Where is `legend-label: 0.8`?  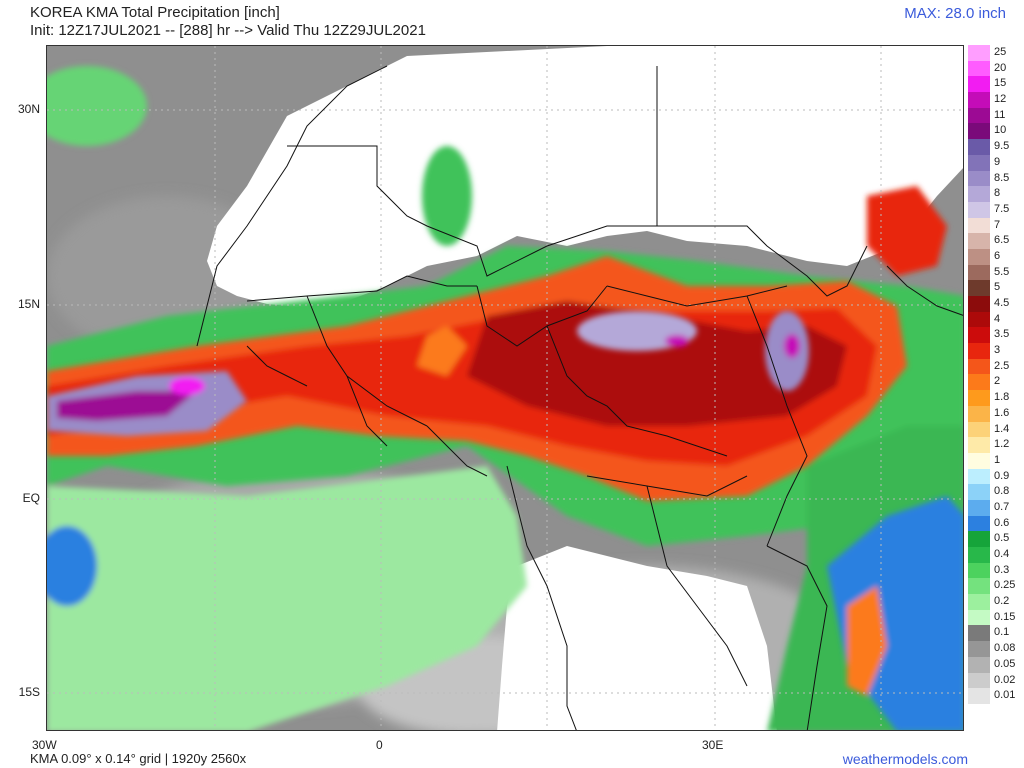 legend-label: 0.8 is located at coordinates (1002, 491).